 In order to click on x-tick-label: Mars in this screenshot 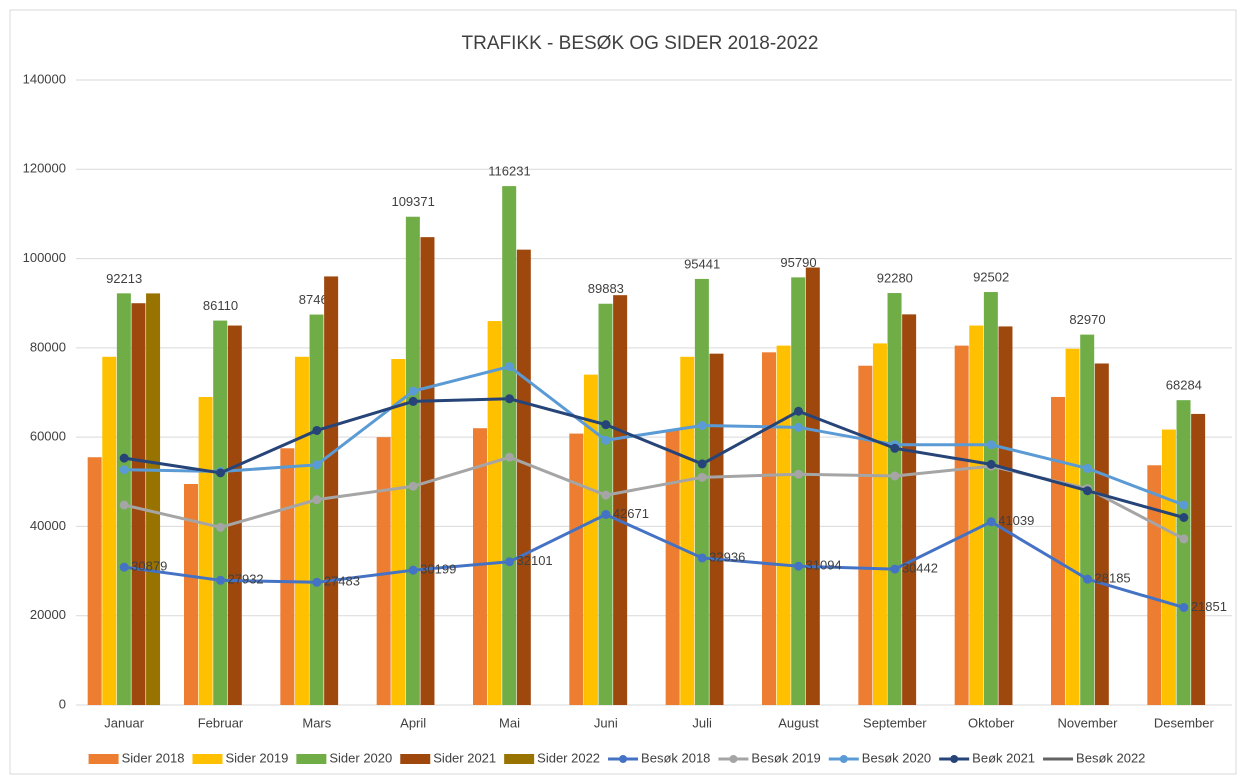, I will do `click(316, 722)`.